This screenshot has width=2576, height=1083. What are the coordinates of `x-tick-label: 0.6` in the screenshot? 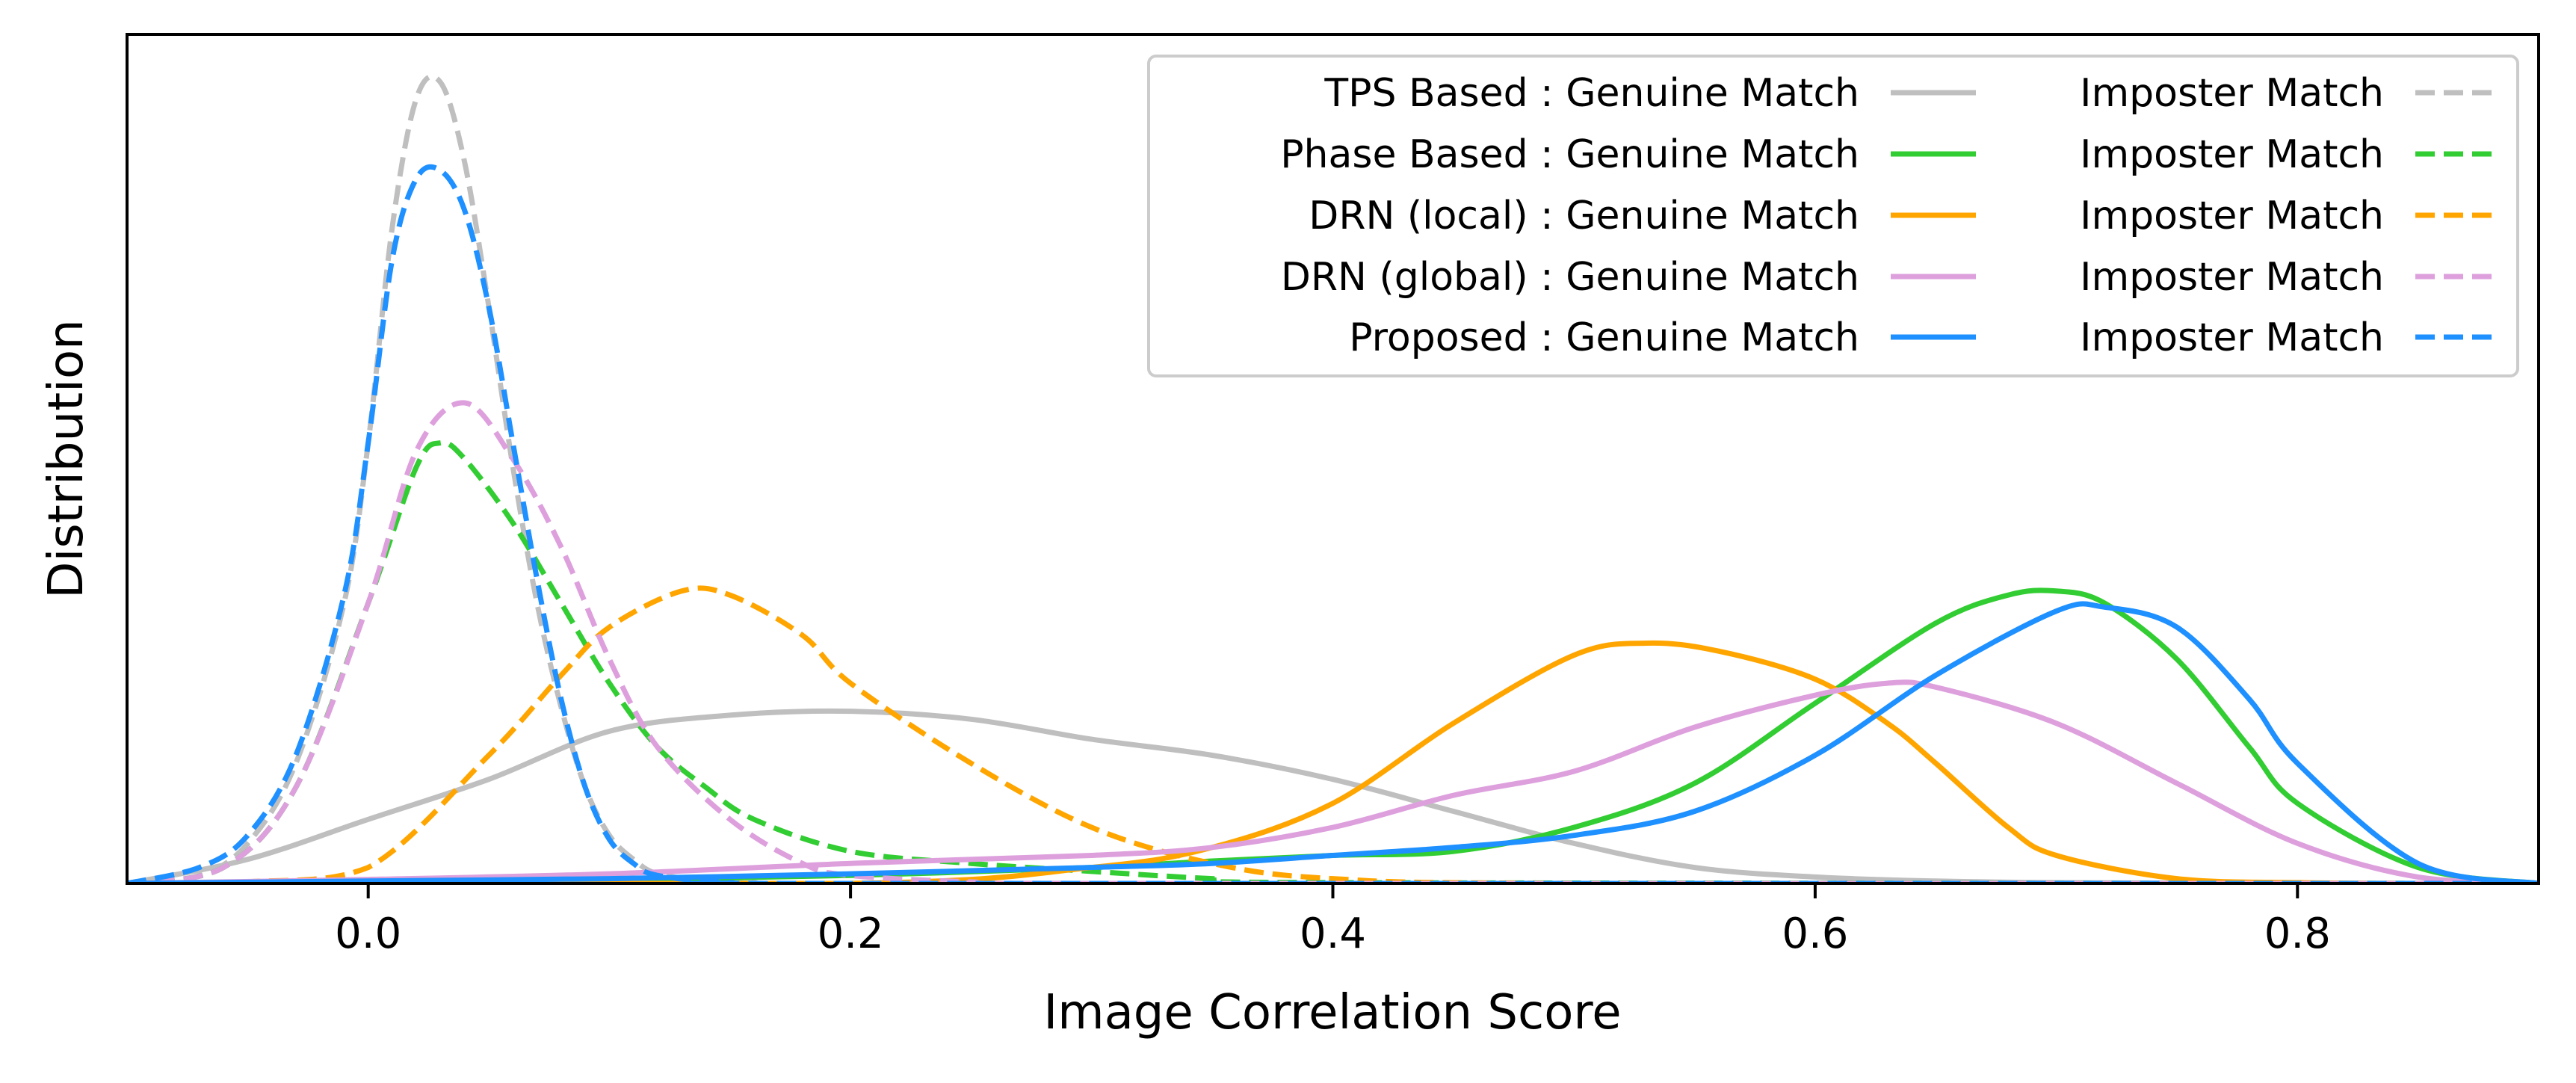 It's located at (1815, 934).